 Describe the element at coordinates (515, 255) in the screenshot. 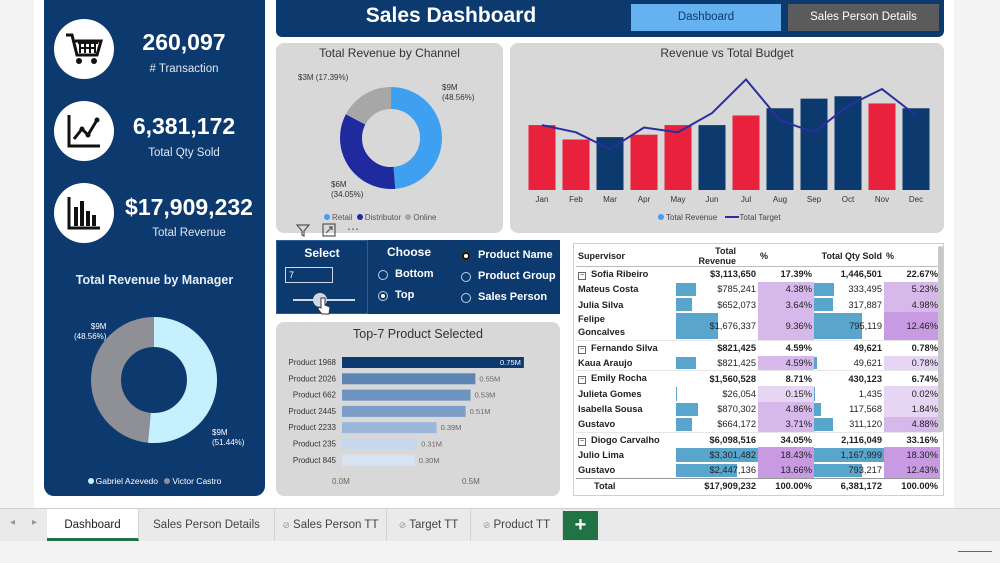

I see `radio-product-name-label: Product Name` at that location.